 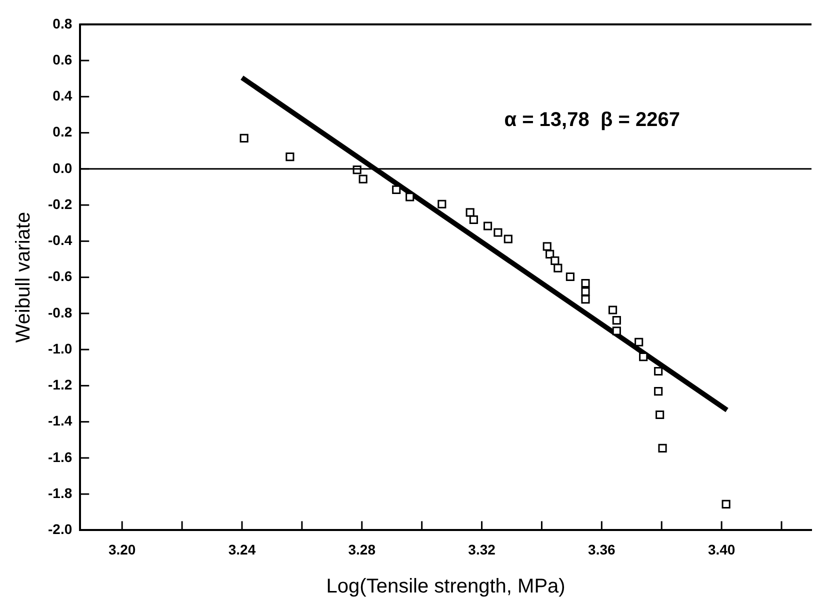 I want to click on x-tick-label: 3.24, so click(x=242, y=549).